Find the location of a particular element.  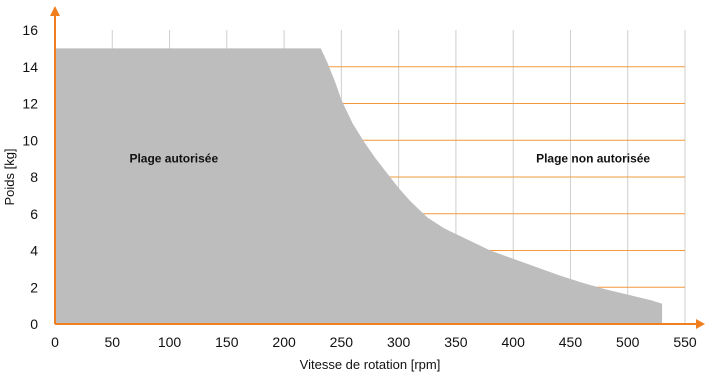

x-tick-label: 150 is located at coordinates (227, 342).